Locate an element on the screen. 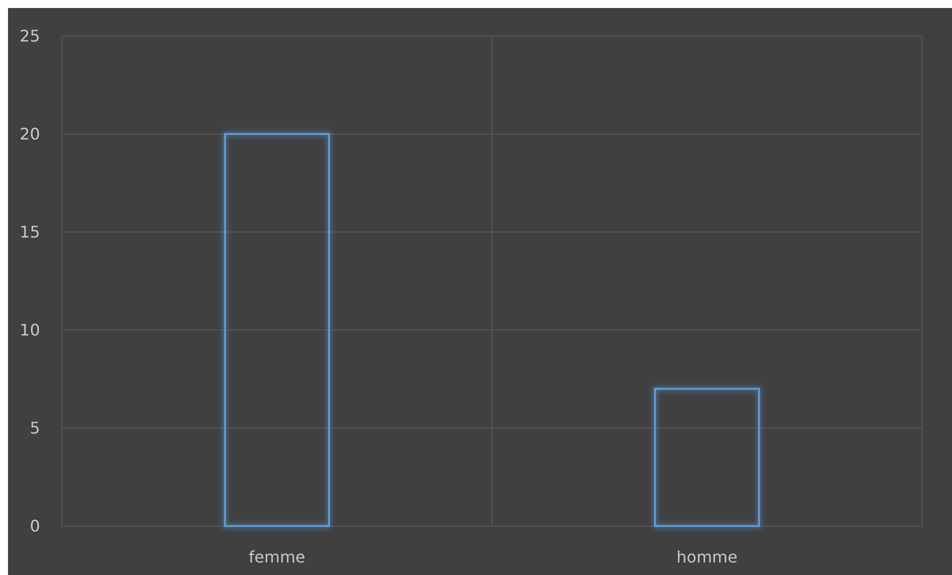  y-tick-label: 25 is located at coordinates (30, 36).